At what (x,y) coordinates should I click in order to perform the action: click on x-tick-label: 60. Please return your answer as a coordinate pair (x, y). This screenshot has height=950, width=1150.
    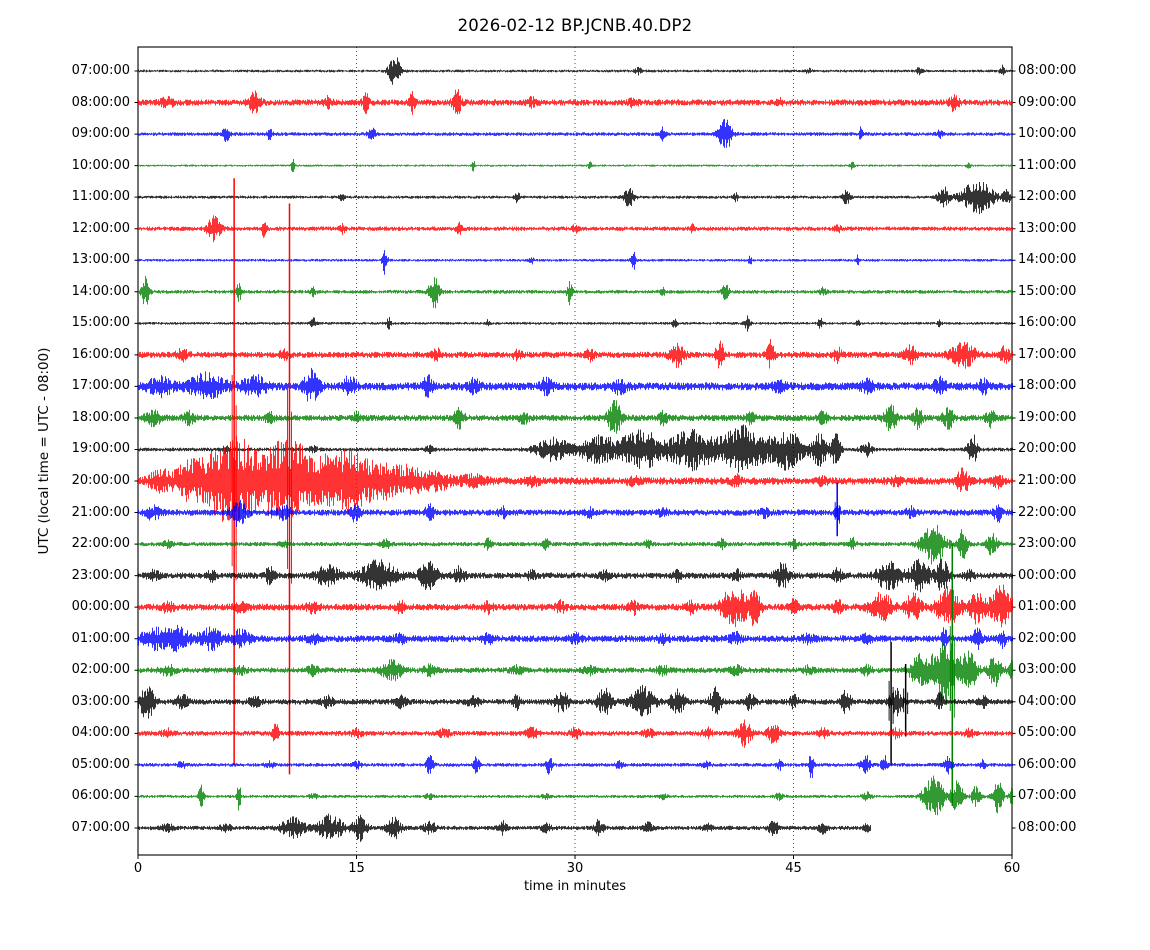
    Looking at the image, I should click on (1012, 868).